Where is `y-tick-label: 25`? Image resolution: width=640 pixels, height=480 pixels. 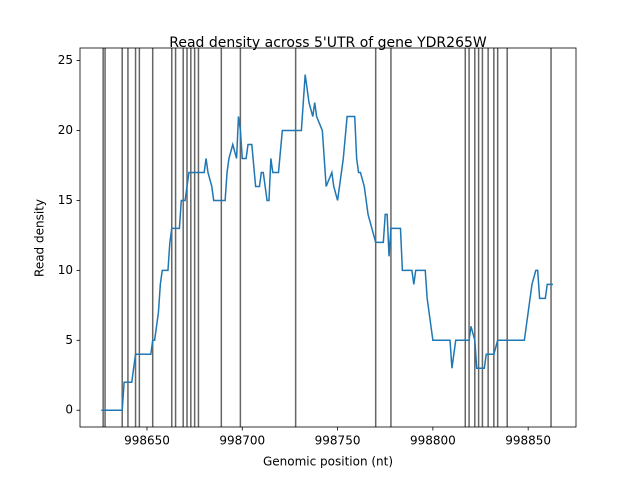 y-tick-label: 25 is located at coordinates (65, 60).